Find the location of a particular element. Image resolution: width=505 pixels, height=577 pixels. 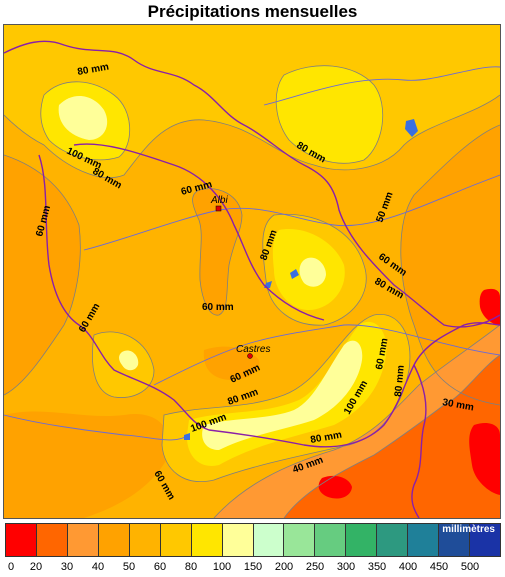

zone-50-60-east is located at coordinates (450, 265).